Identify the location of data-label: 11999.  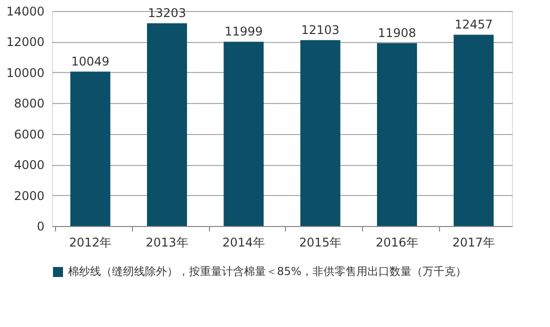
(243, 31).